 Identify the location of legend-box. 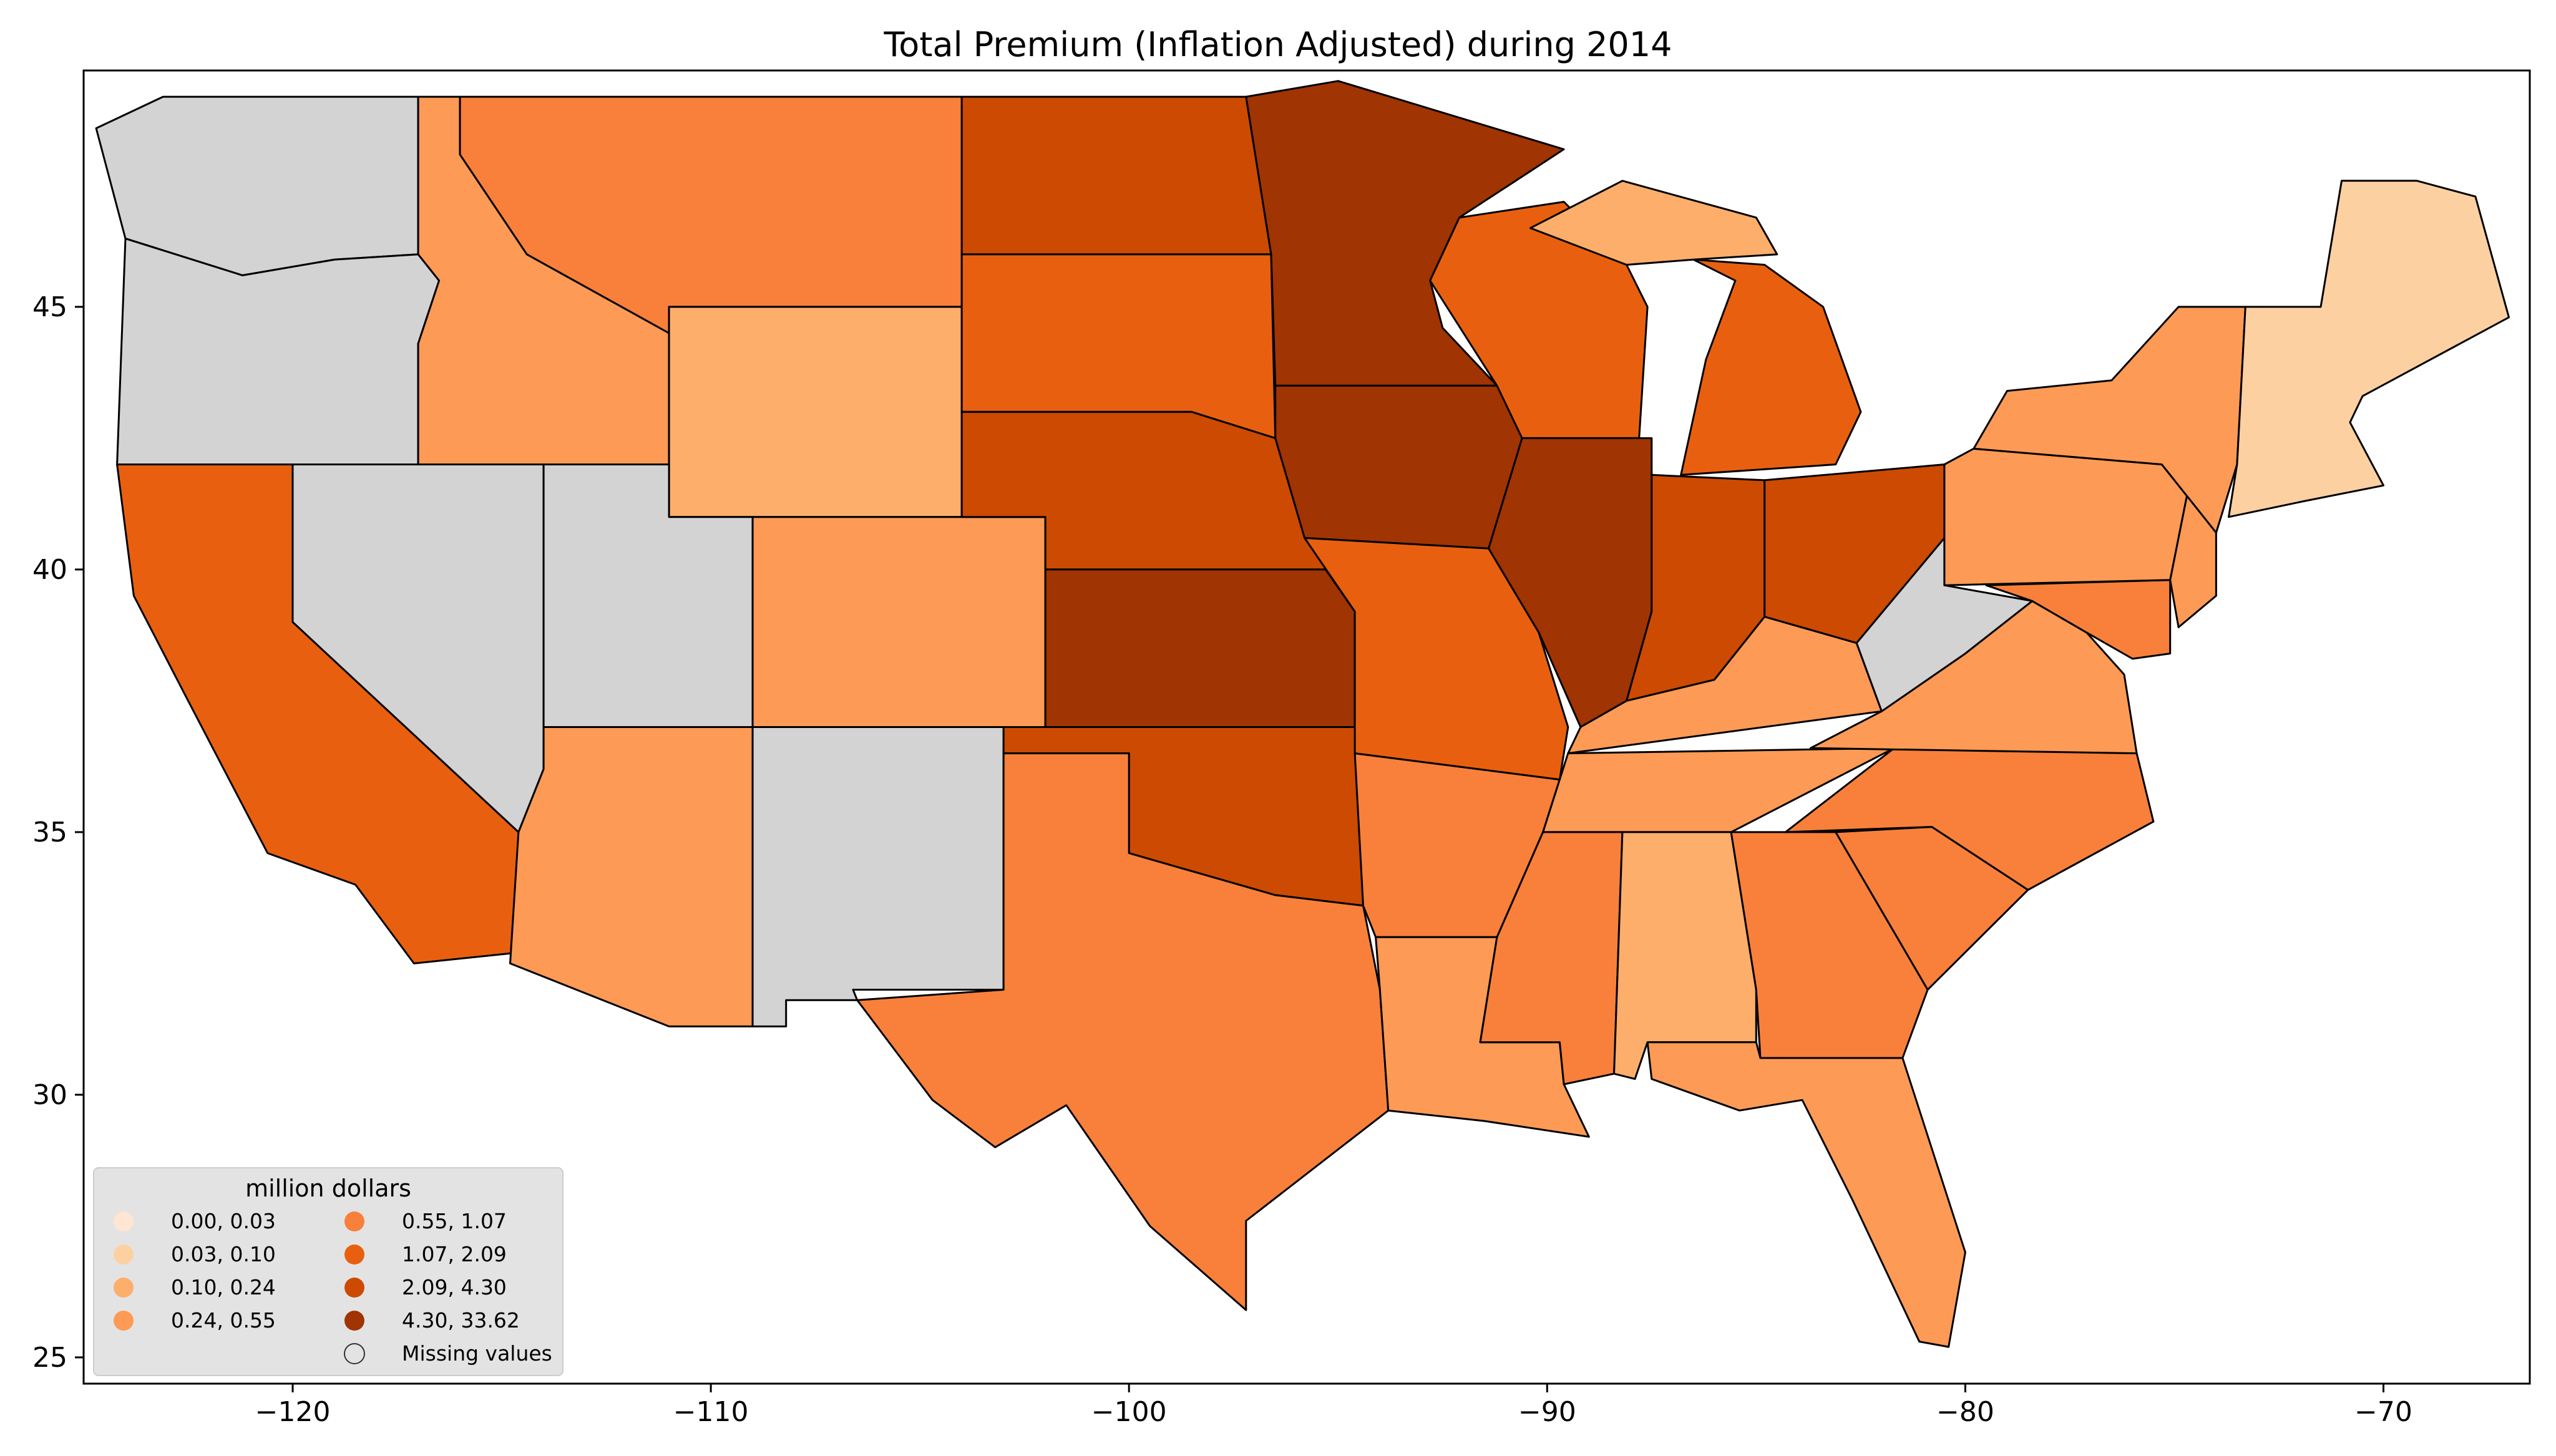
(328, 1271).